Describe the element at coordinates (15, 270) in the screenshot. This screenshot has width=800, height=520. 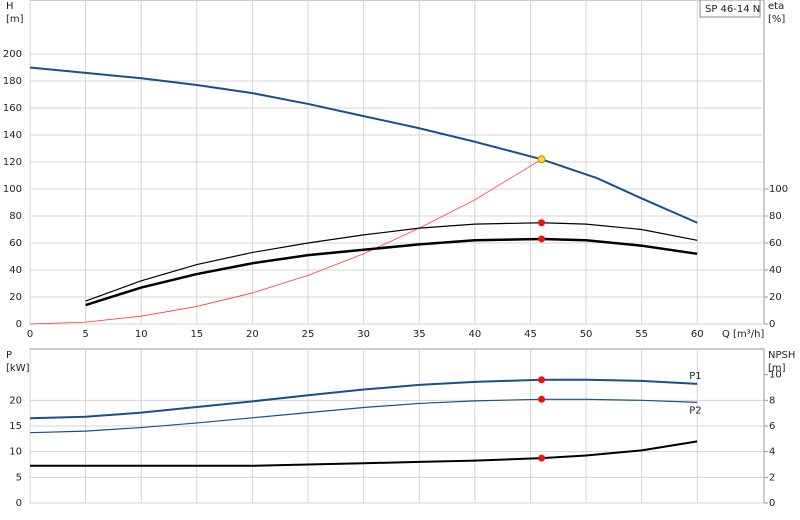
I see `y-tick-label: 40` at that location.